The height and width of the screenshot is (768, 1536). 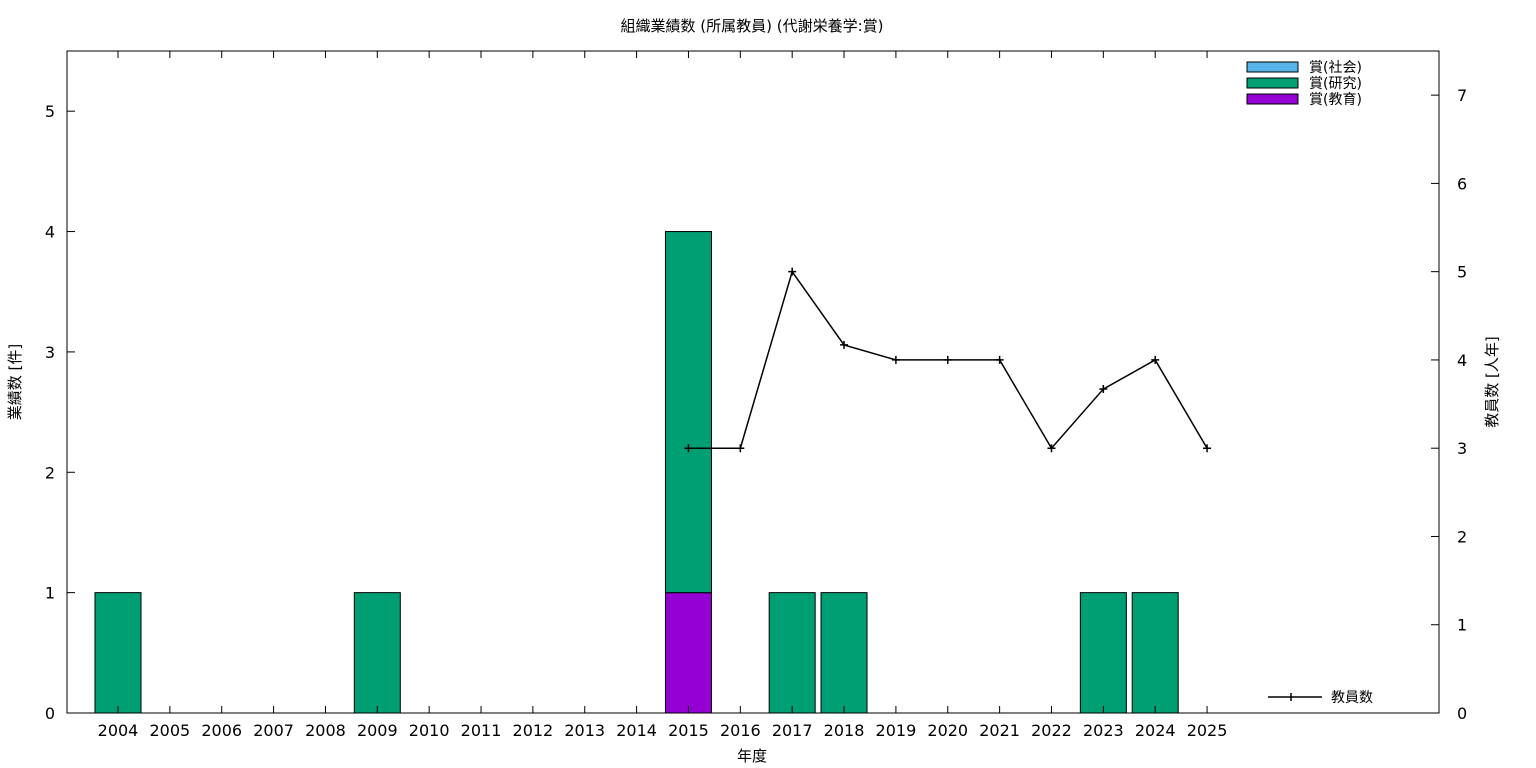 What do you see at coordinates (170, 730) in the screenshot?
I see `x-tick-label: 2005` at bounding box center [170, 730].